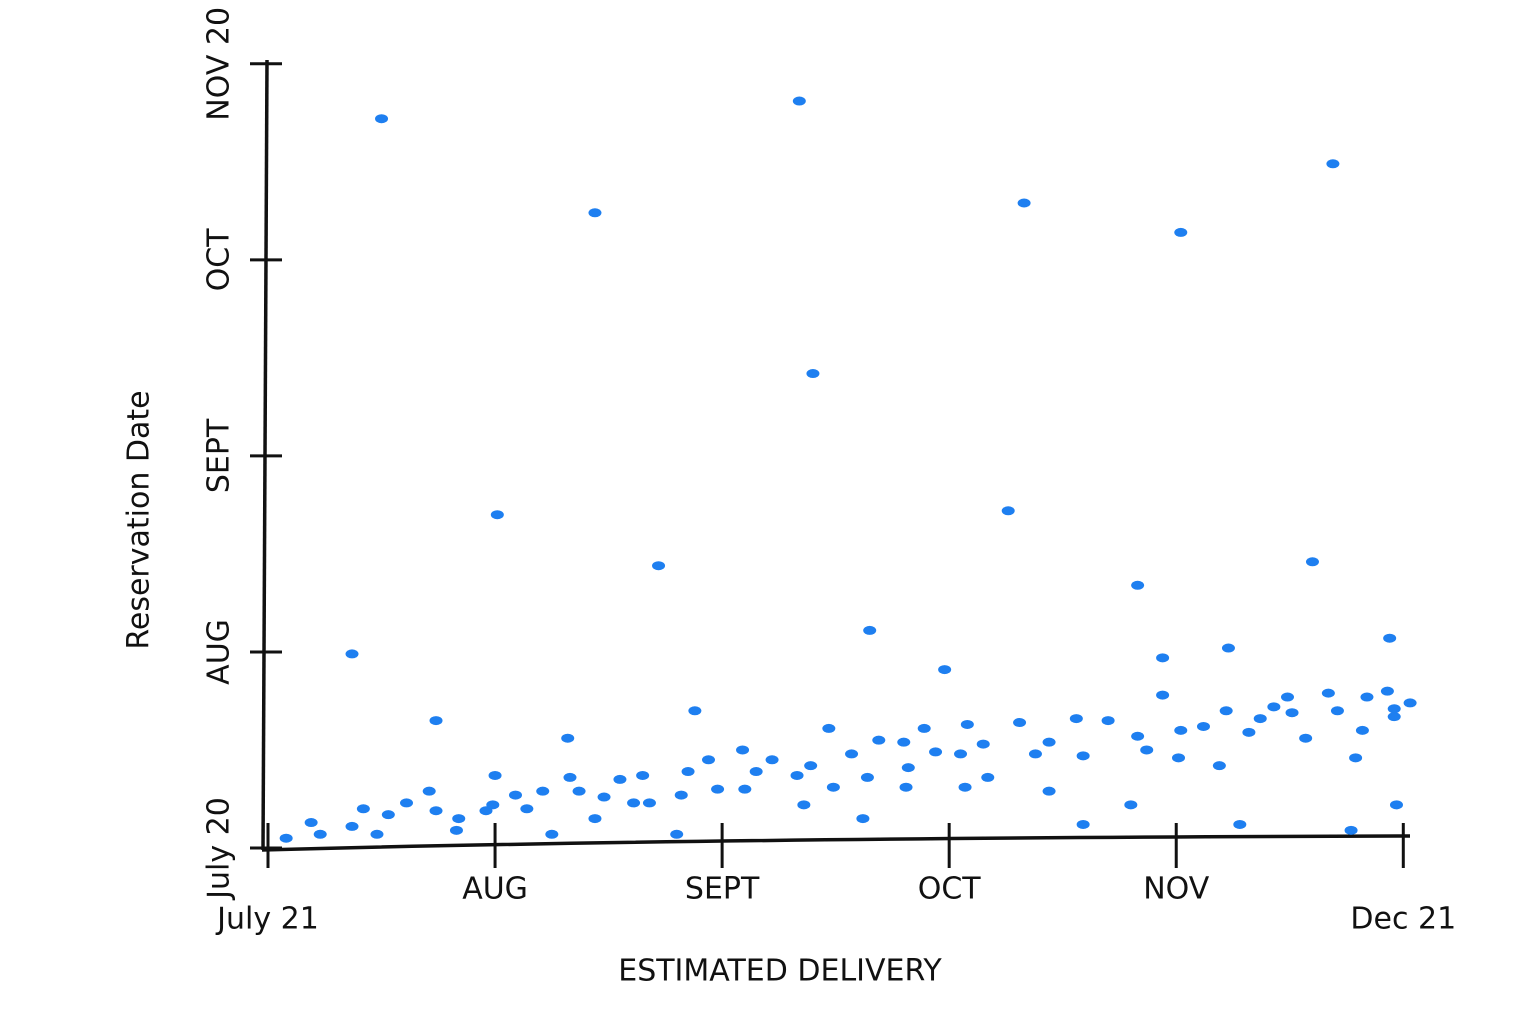 The image size is (1536, 1036). What do you see at coordinates (219, 64) in the screenshot?
I see `y-tick-label: NOV 20` at bounding box center [219, 64].